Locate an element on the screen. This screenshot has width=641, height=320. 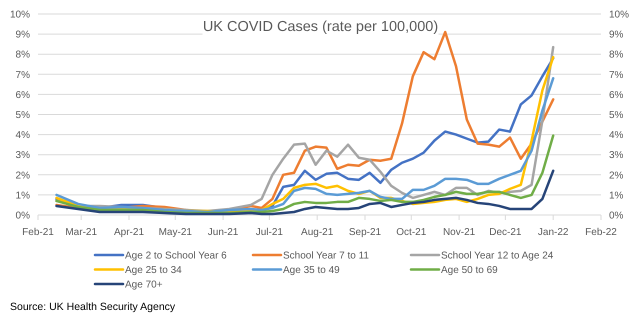
y-tick-label: 4% is located at coordinates (23, 136).